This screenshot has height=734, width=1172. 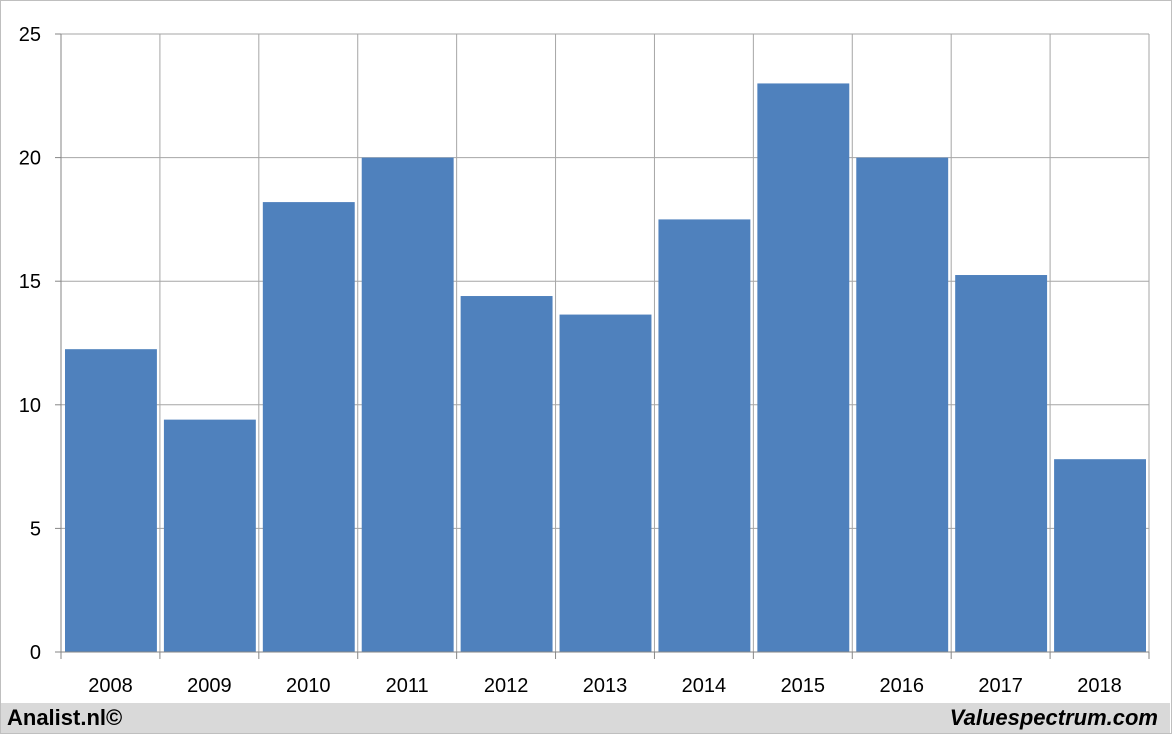 What do you see at coordinates (407, 404) in the screenshot?
I see `bar-2011` at bounding box center [407, 404].